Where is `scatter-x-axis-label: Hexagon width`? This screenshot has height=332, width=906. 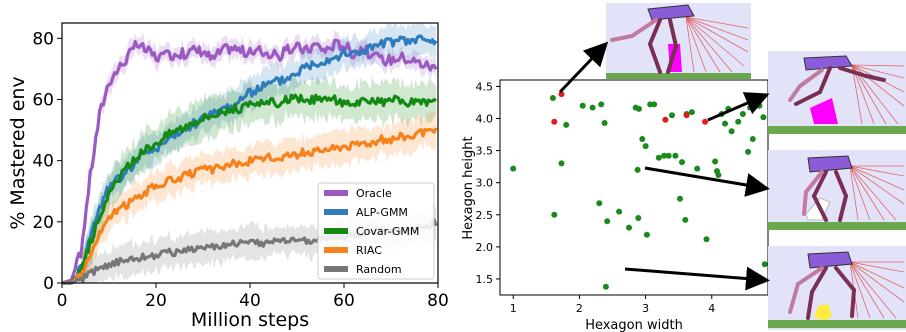
scatter-x-axis-label: Hexagon width is located at coordinates (634, 325).